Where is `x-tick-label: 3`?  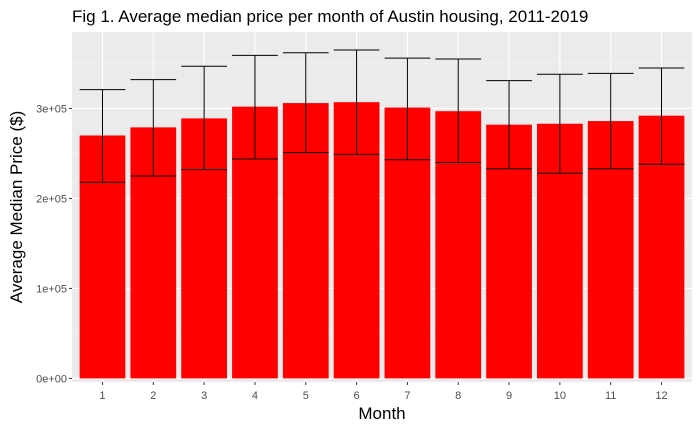 x-tick-label: 3 is located at coordinates (204, 396).